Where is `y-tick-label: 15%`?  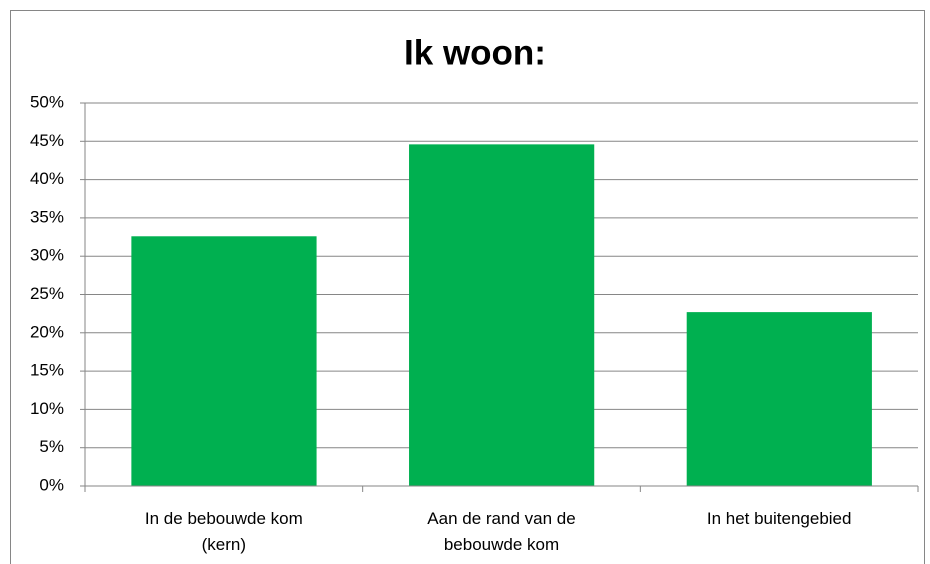 y-tick-label: 15% is located at coordinates (47, 370).